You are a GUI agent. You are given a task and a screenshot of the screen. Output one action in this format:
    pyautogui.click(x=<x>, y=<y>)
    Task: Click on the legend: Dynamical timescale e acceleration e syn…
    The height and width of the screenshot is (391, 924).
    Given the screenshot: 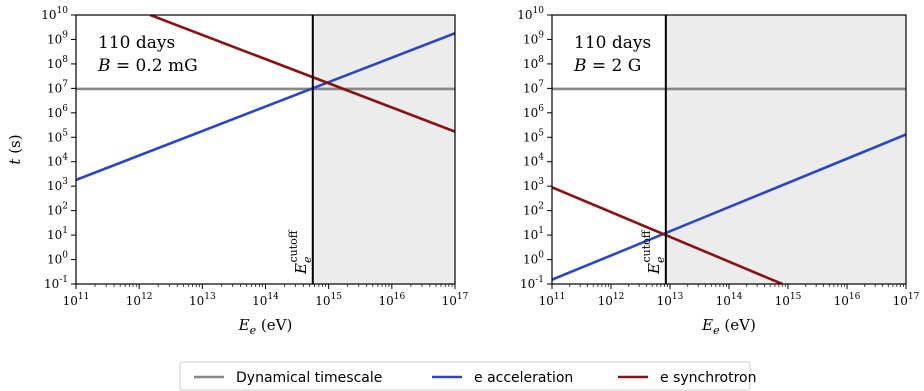 What is the action you would take?
    pyautogui.click(x=467, y=376)
    